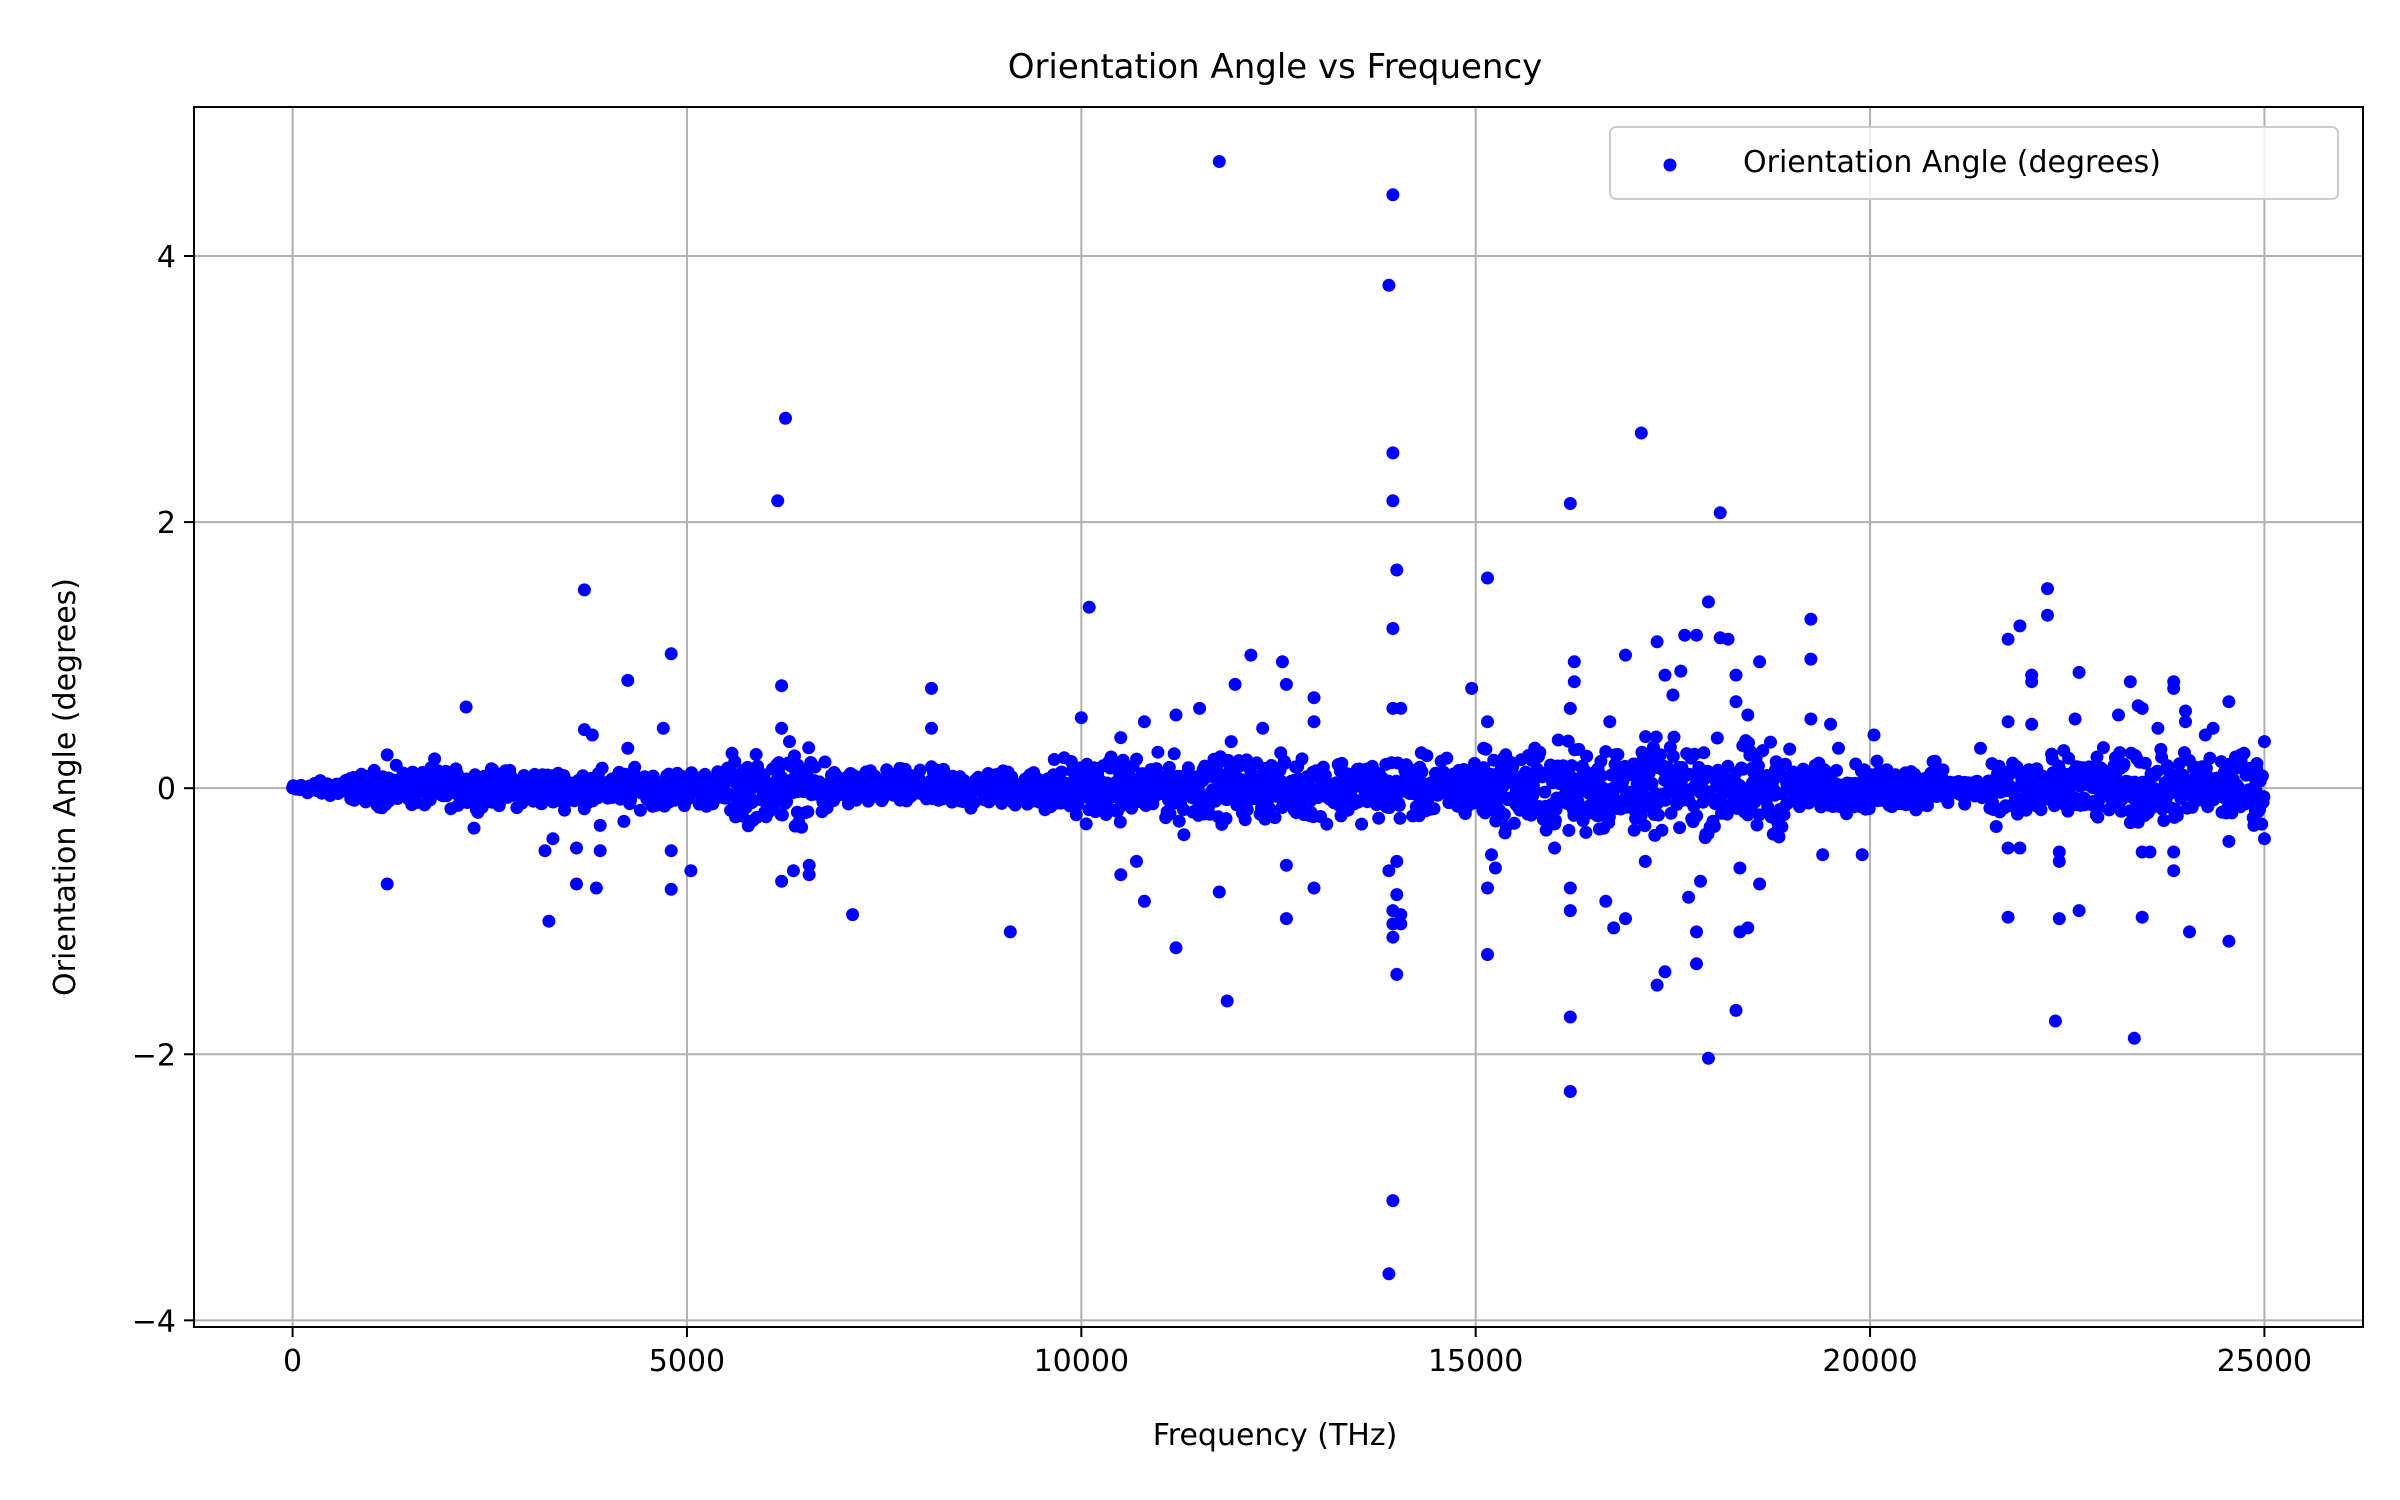 This screenshot has height=1500, width=2400. I want to click on legend-marker, so click(1670, 165).